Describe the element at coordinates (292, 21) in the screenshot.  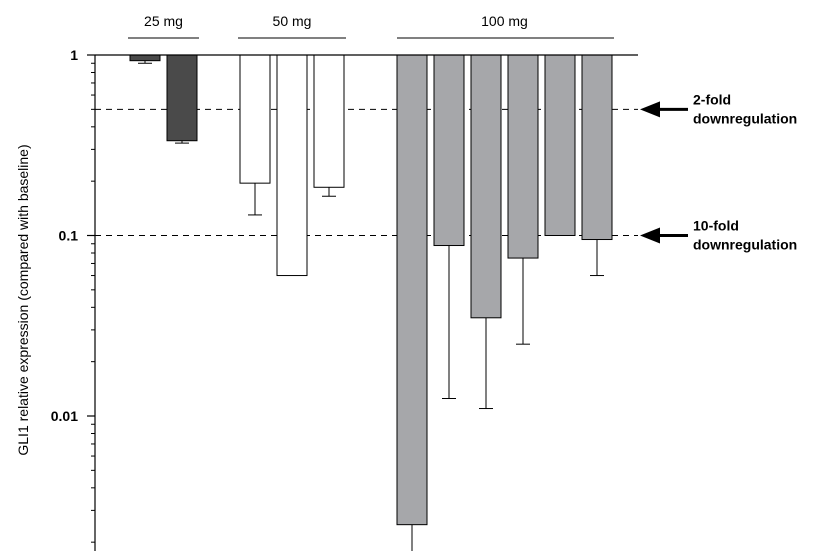
I see `group-label: 50 mg` at that location.